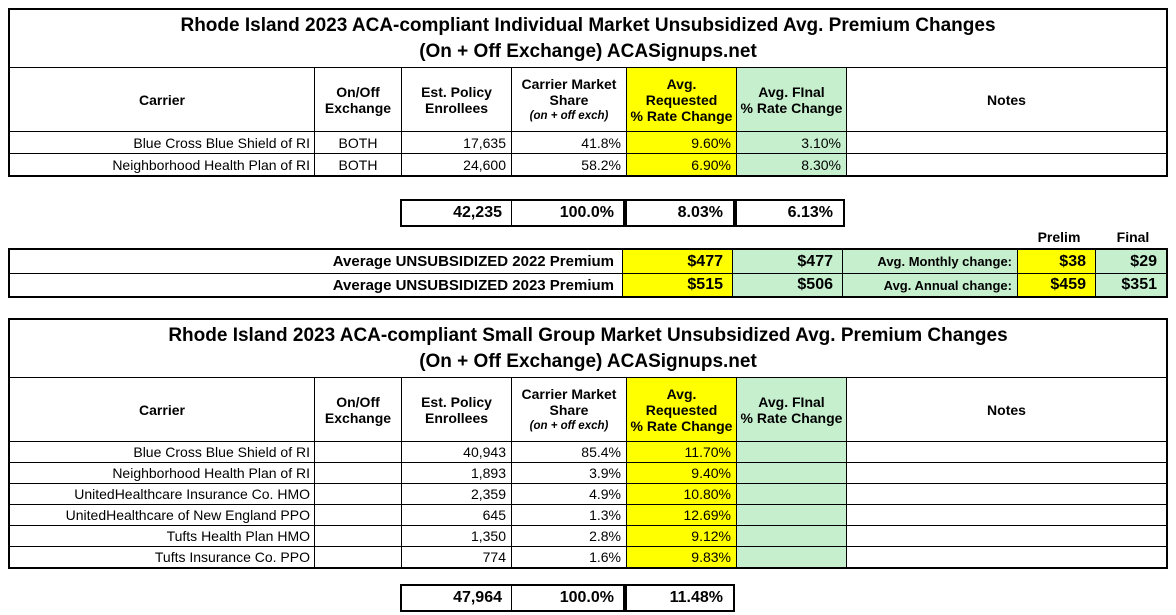 Image resolution: width=1176 pixels, height=615 pixels. I want to click on header-line: Carrier, so click(162, 99).